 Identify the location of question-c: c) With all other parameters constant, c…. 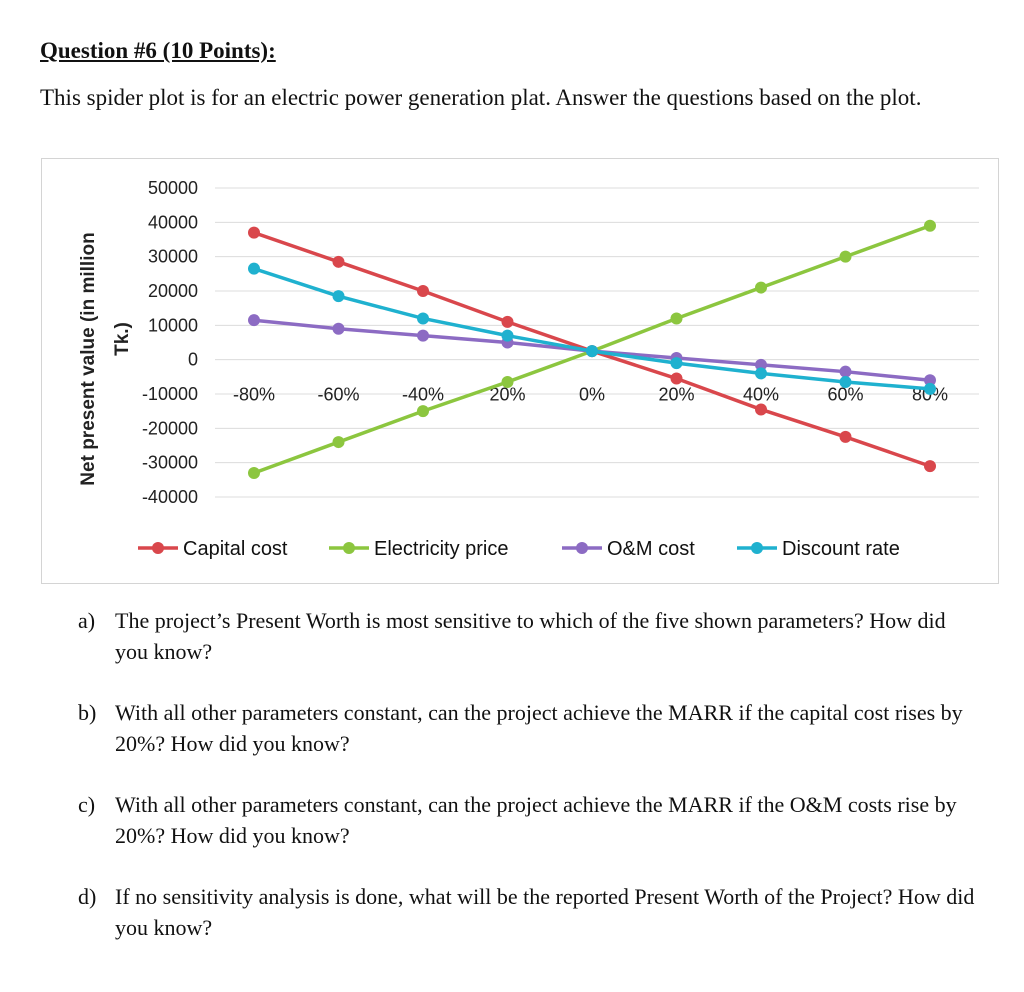
(528, 820).